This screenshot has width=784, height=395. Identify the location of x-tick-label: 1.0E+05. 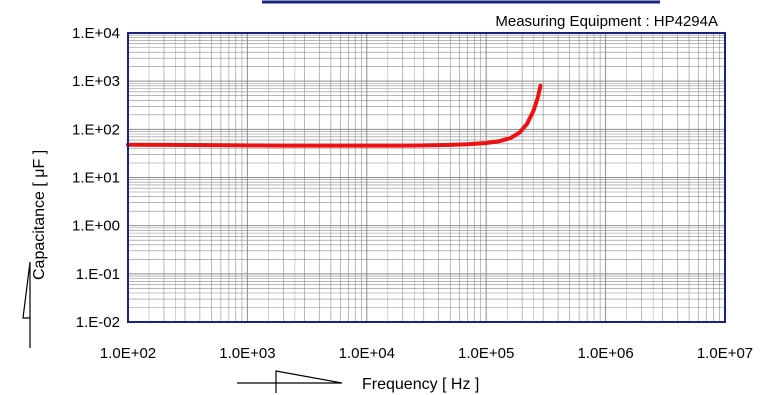
(486, 353).